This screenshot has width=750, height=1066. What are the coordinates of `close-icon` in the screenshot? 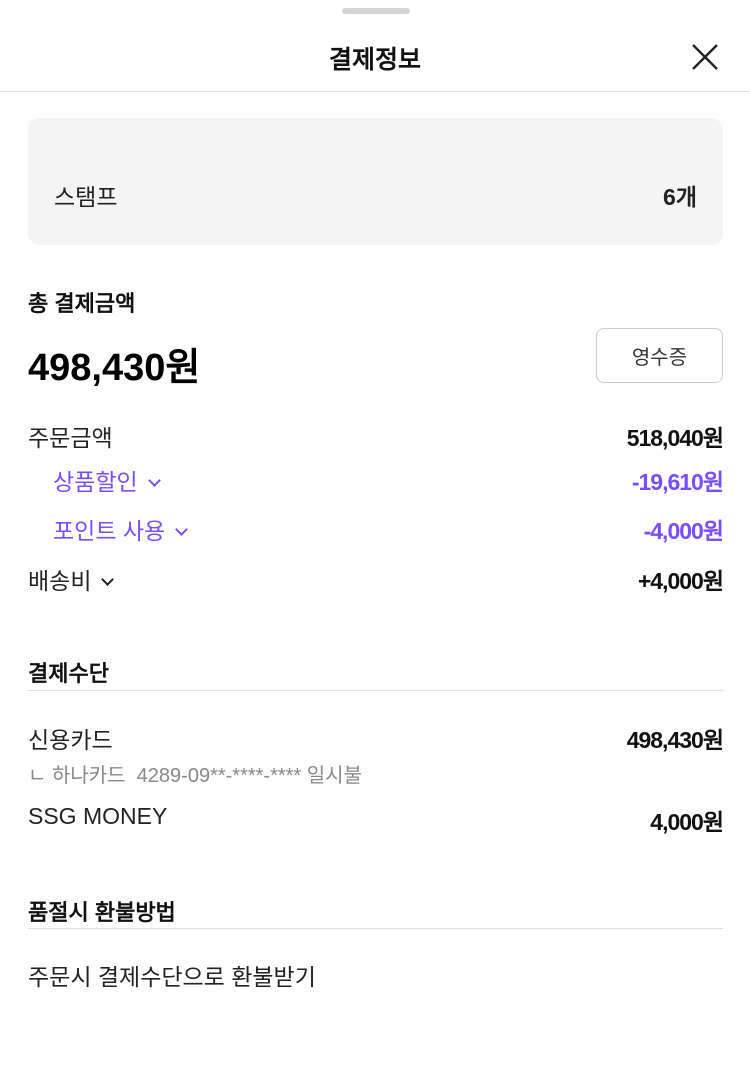 It's located at (705, 57).